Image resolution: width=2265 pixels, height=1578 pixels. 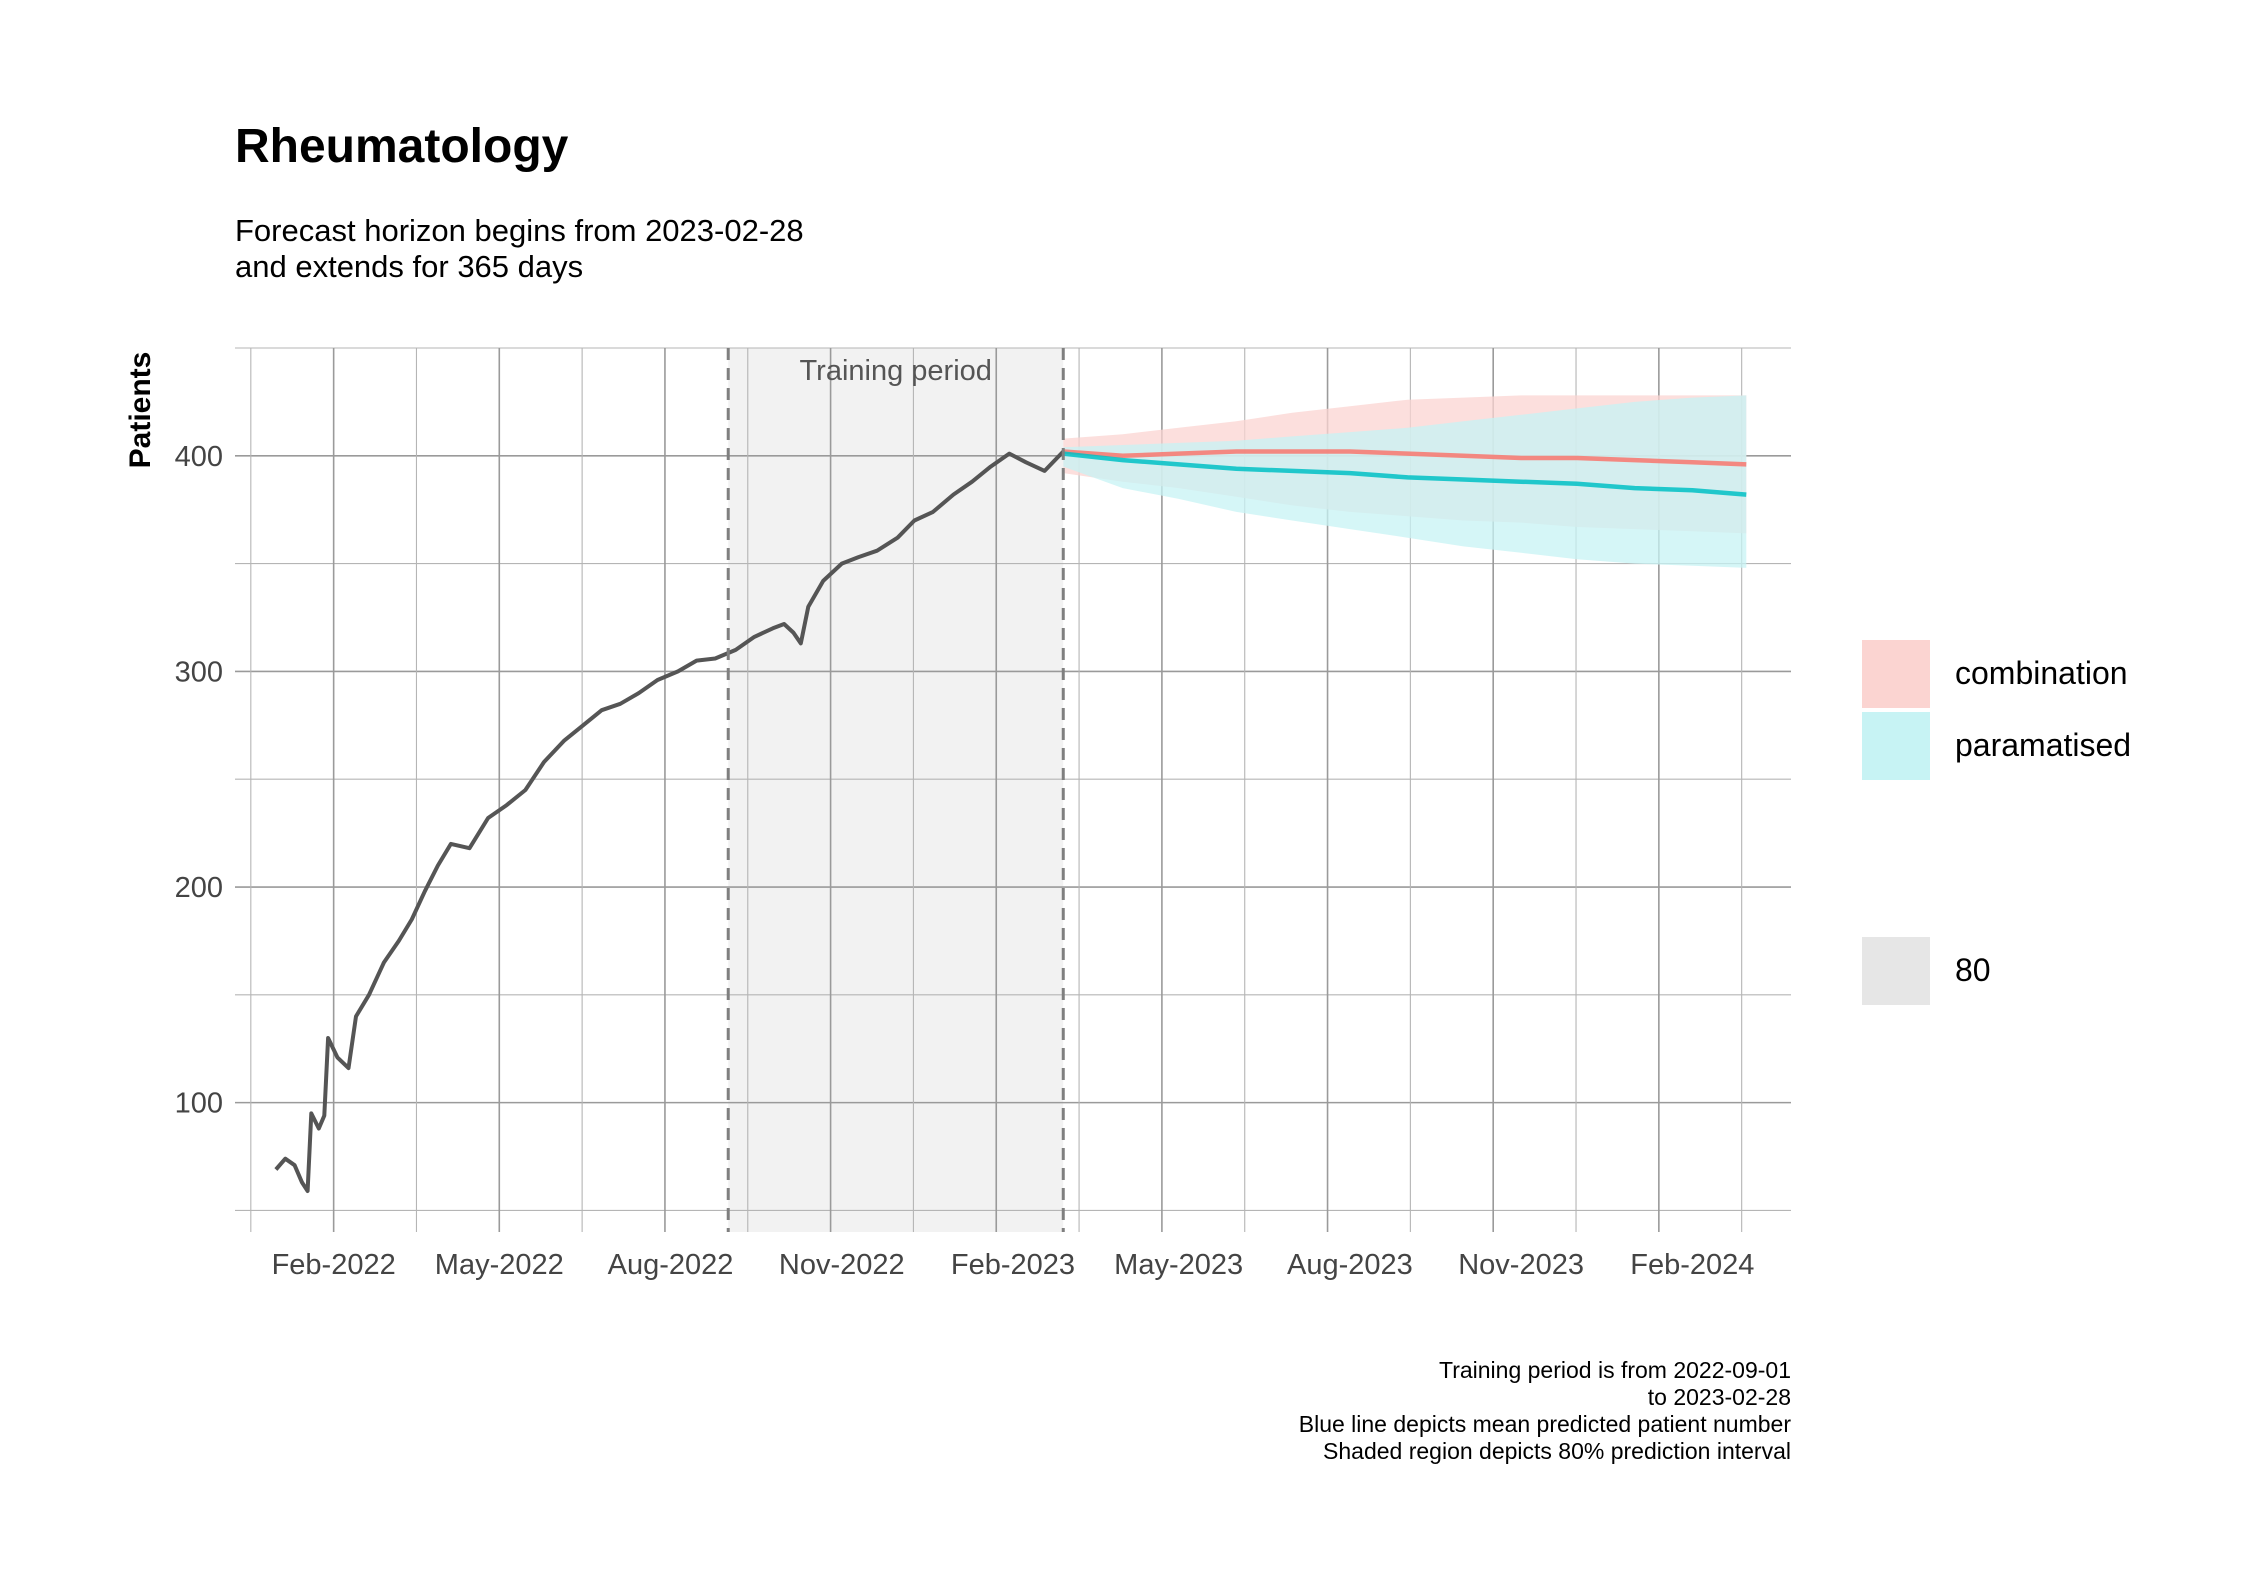 I want to click on caption-line-2: to 2023-02-28, so click(x=1719, y=1397).